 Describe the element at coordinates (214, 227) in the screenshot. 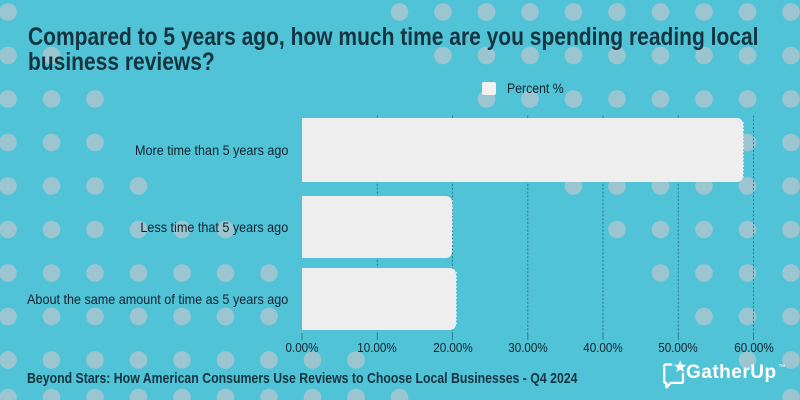

I see `category-label-1: Less time that 5 years ago` at that location.